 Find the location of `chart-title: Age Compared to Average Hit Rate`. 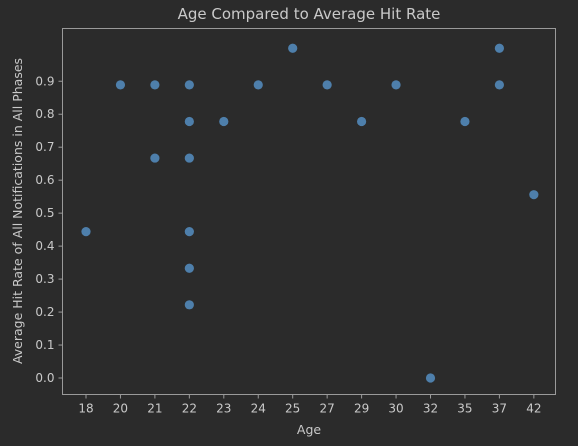

chart-title: Age Compared to Average Hit Rate is located at coordinates (309, 14).